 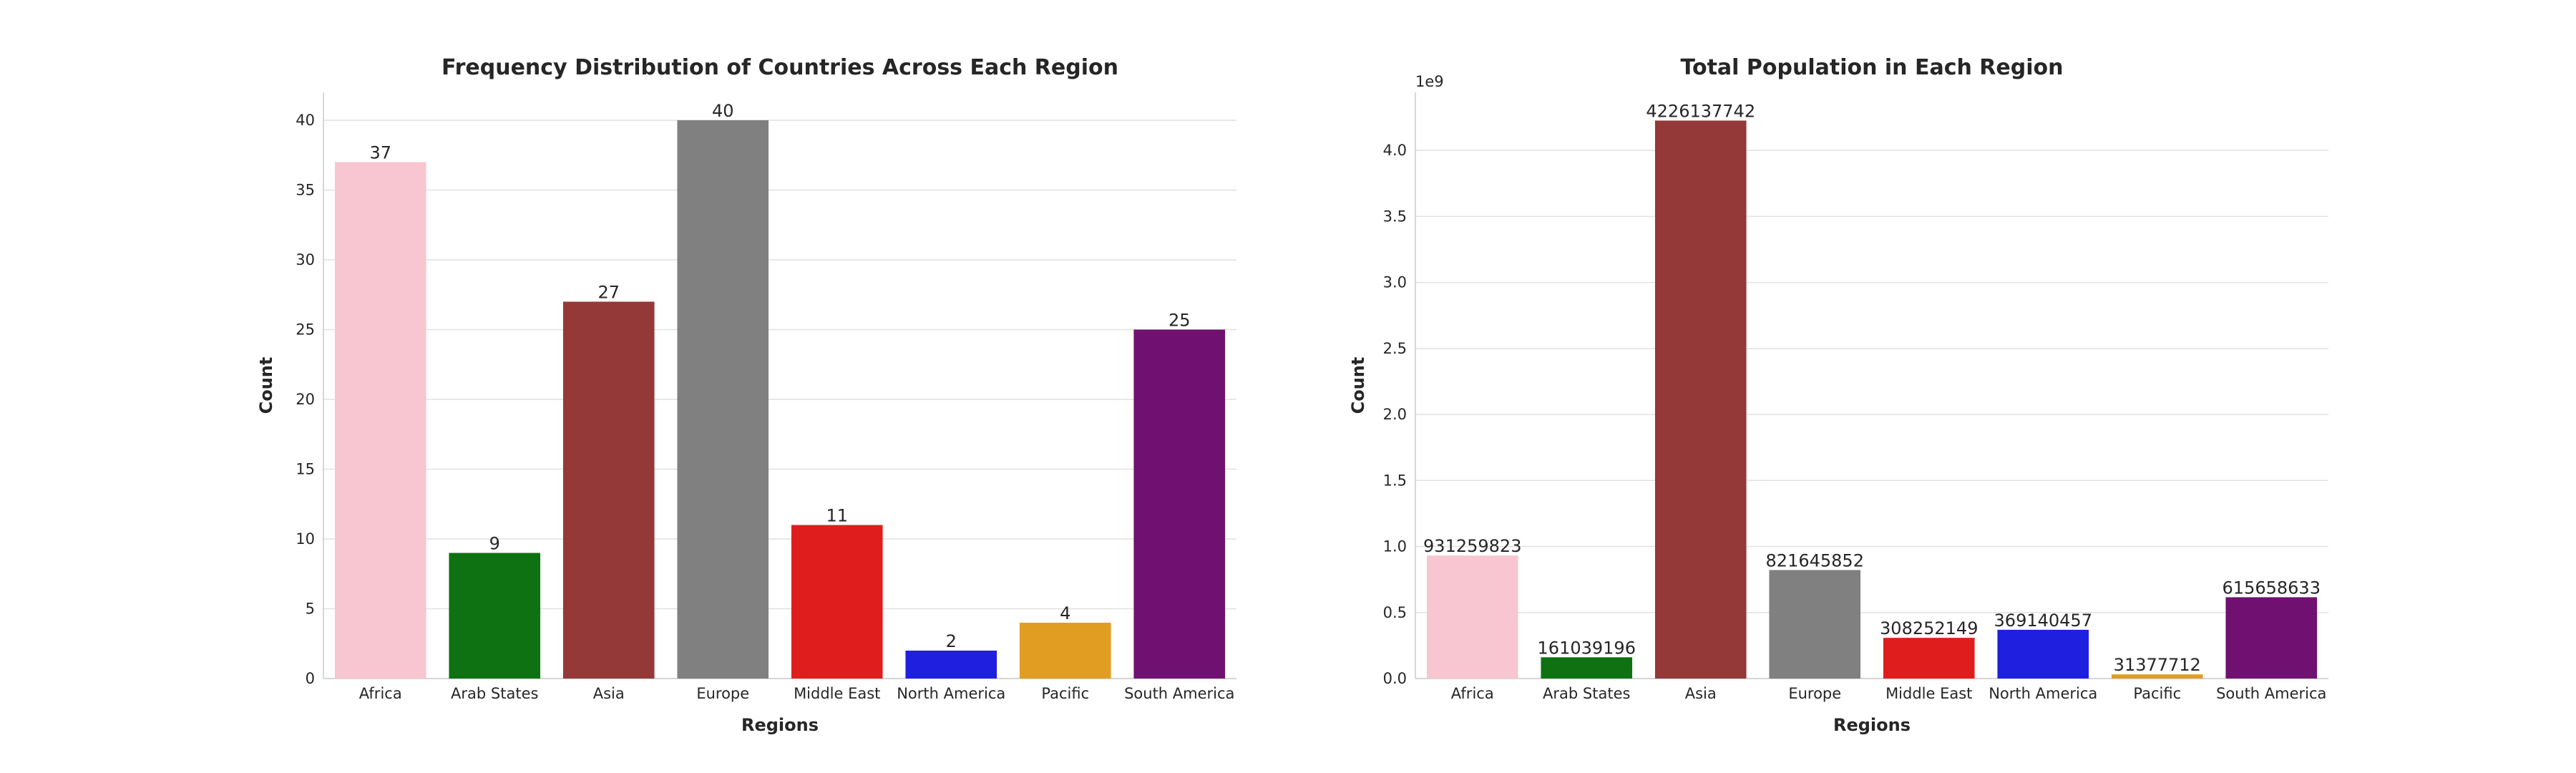 What do you see at coordinates (2043, 621) in the screenshot?
I see `bar-value-label: 369140457` at bounding box center [2043, 621].